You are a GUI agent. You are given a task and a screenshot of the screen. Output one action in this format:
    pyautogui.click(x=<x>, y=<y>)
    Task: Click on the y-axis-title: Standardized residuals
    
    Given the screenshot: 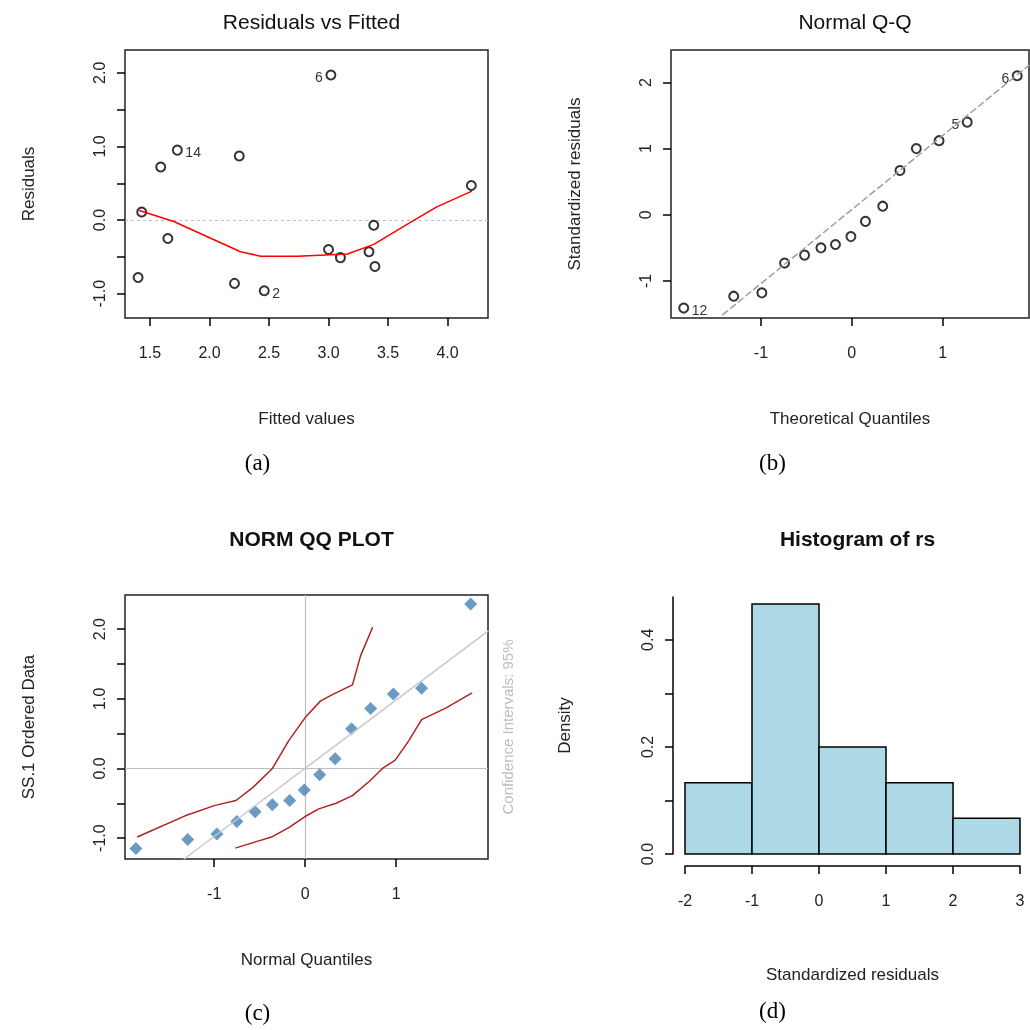 What is the action you would take?
    pyautogui.click(x=574, y=184)
    